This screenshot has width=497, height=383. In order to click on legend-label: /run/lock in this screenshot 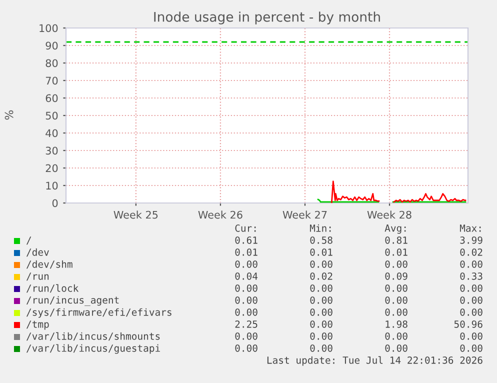, I will do `click(52, 288)`.